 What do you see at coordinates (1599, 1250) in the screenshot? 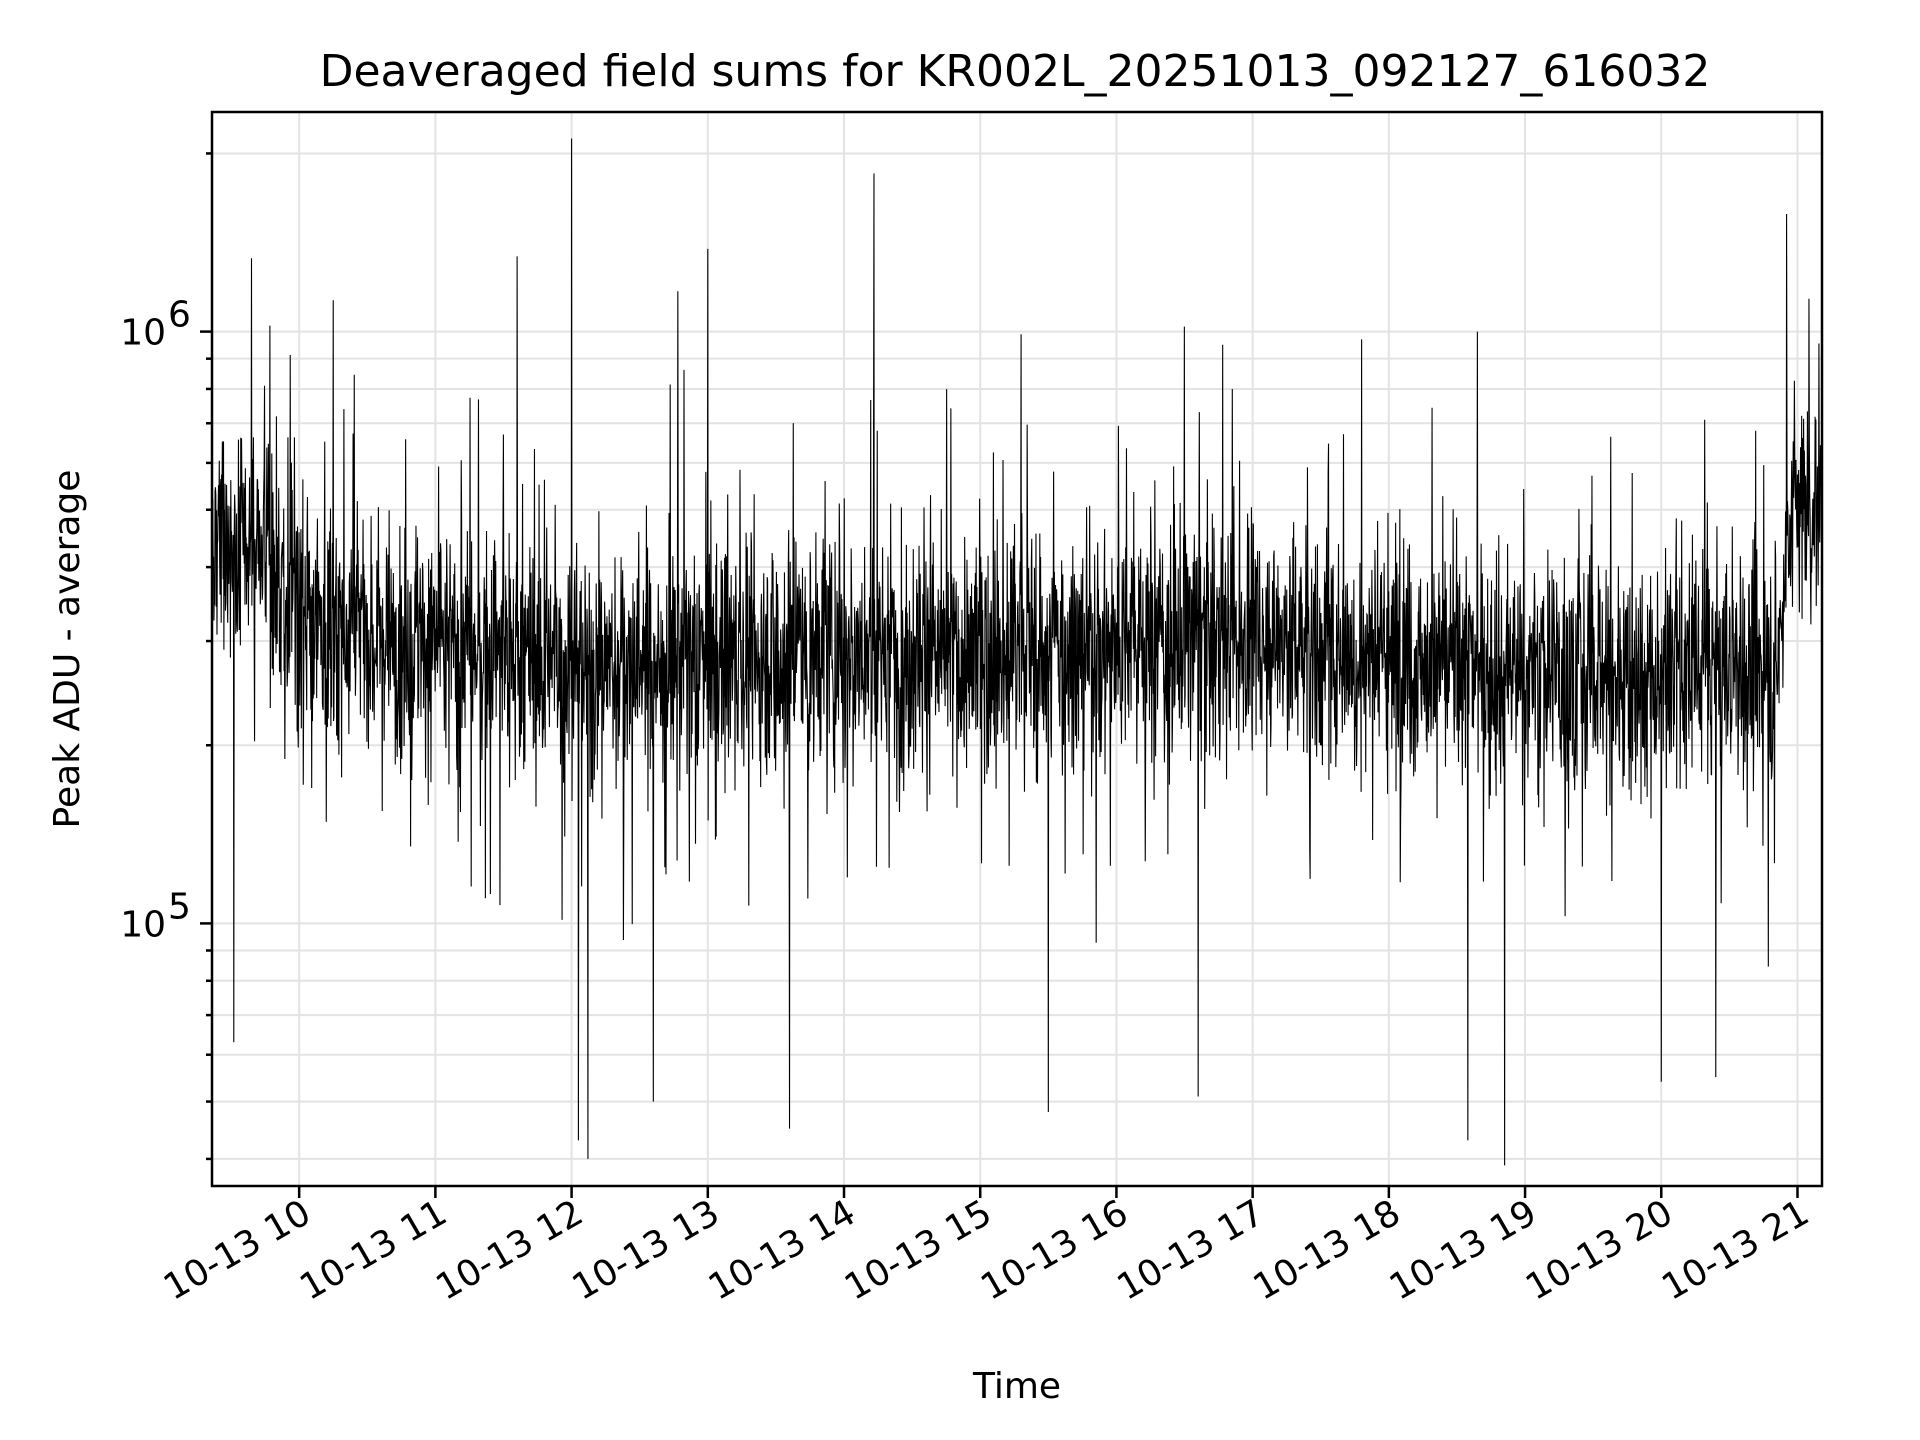
I see `x-tick-label: 10-13 20` at bounding box center [1599, 1250].